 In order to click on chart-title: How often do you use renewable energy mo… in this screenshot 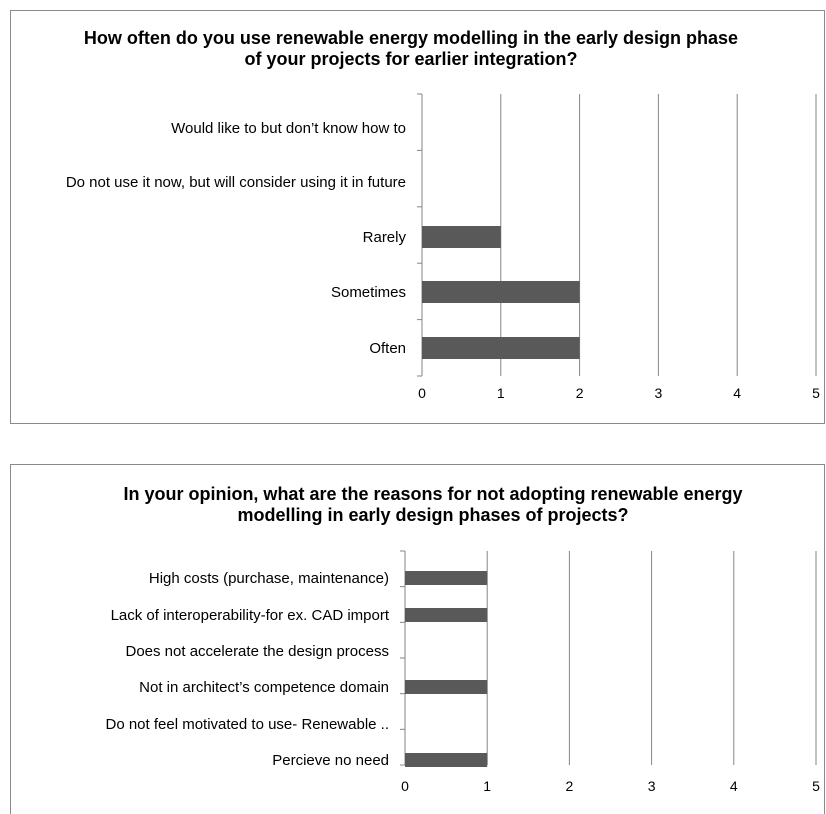, I will do `click(411, 48)`.